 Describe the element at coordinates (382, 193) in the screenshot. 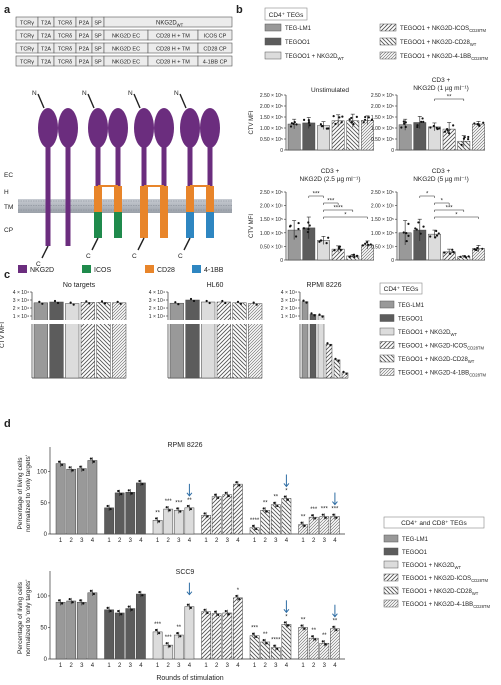

I see `y-tick-label: 2.50 × 10⁵` at that location.